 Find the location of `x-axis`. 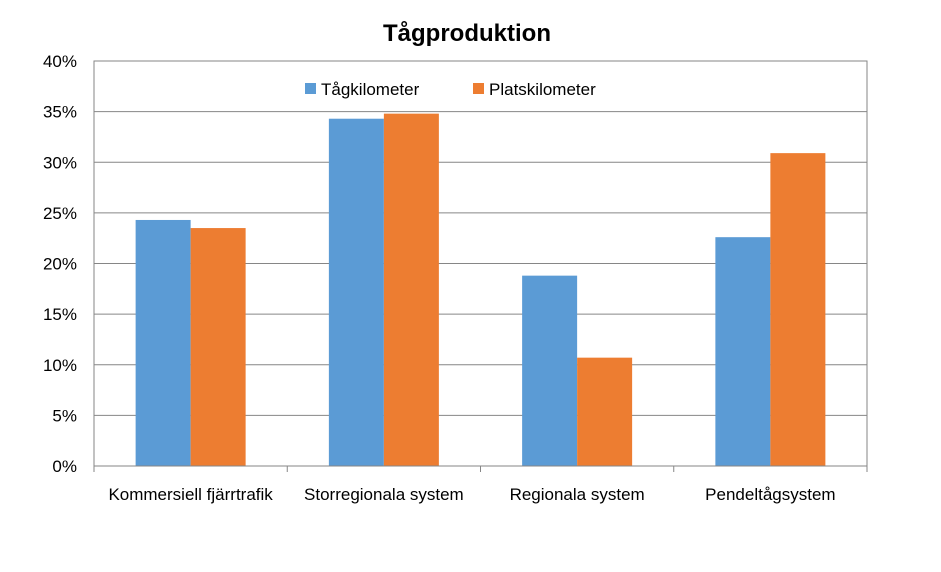

x-axis is located at coordinates (480, 468).